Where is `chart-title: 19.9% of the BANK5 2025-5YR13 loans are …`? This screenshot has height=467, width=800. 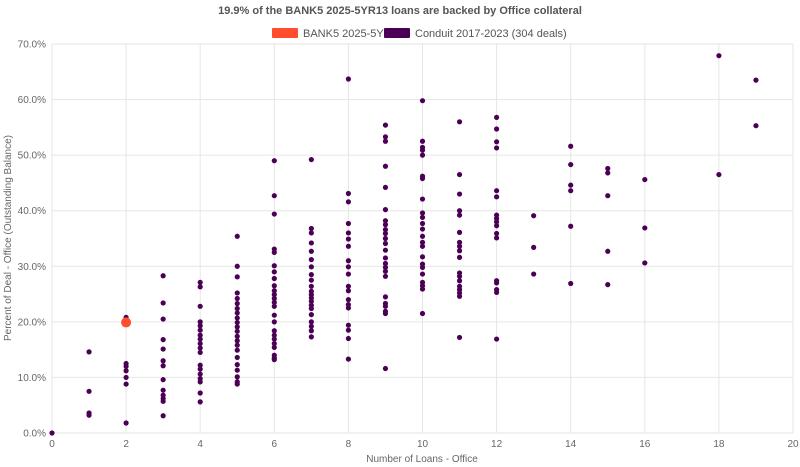
chart-title: 19.9% of the BANK5 2025-5YR13 loans are … is located at coordinates (400, 11).